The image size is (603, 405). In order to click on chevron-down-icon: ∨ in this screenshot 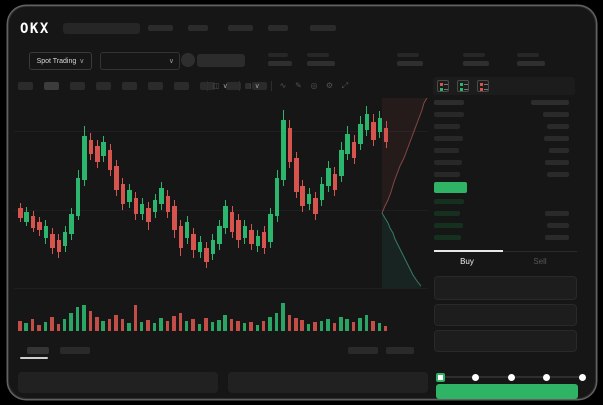, I will do `click(171, 61)`.